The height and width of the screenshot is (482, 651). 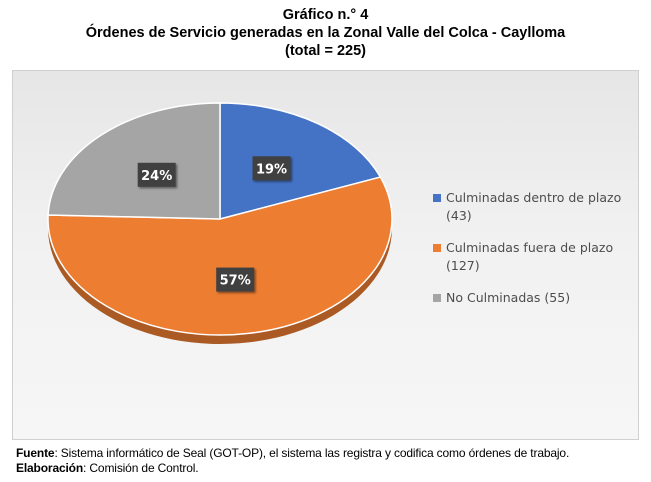 I want to click on pie-data-label-text: 19%, so click(x=271, y=169).